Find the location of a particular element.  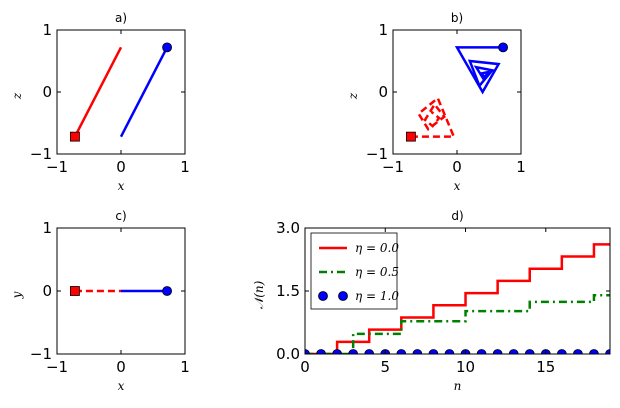

y-tick-label: 3.0 is located at coordinates (288, 228).